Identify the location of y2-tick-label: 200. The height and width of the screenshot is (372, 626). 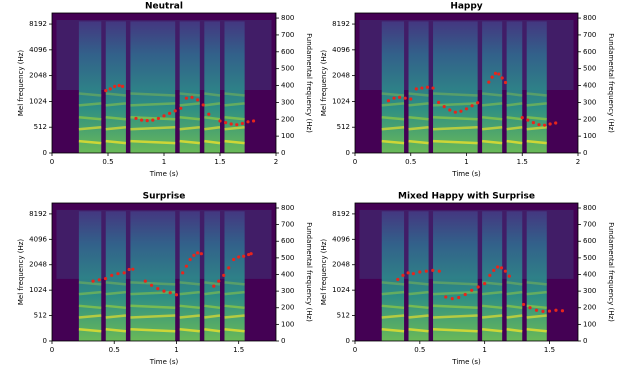
(287, 308).